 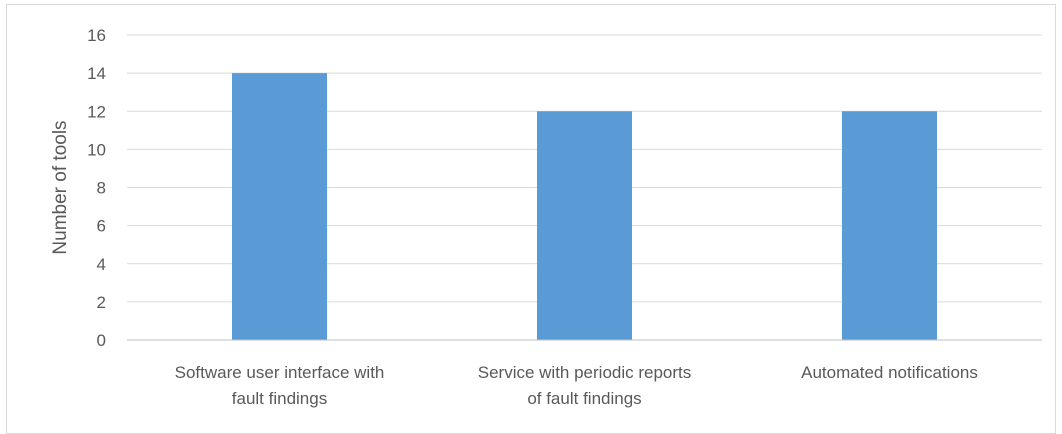 What do you see at coordinates (96, 73) in the screenshot?
I see `y-tick-label: 14` at bounding box center [96, 73].